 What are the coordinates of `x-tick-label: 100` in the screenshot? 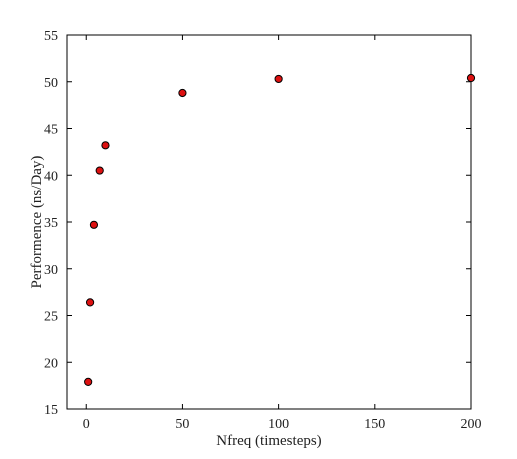 It's located at (278, 424).